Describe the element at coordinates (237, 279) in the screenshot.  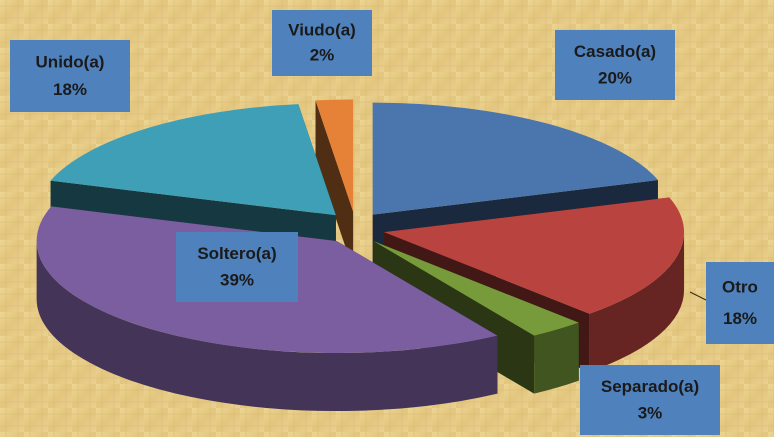
I see `label-value: 39%` at that location.